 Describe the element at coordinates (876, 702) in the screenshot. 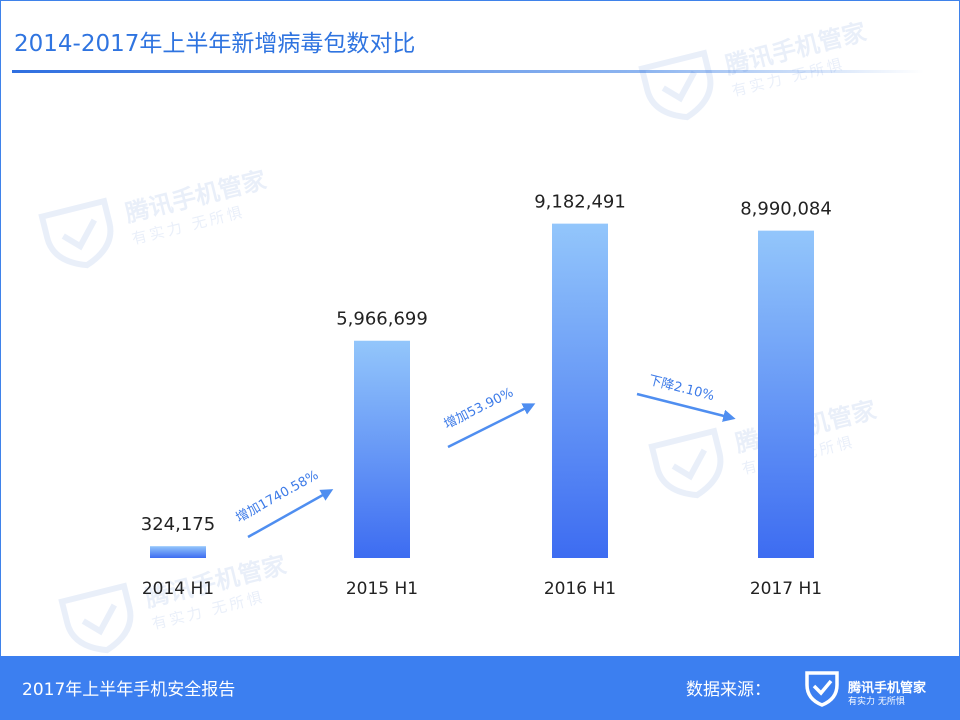

I see `logo-slogan: 有实力 无所惧` at that location.